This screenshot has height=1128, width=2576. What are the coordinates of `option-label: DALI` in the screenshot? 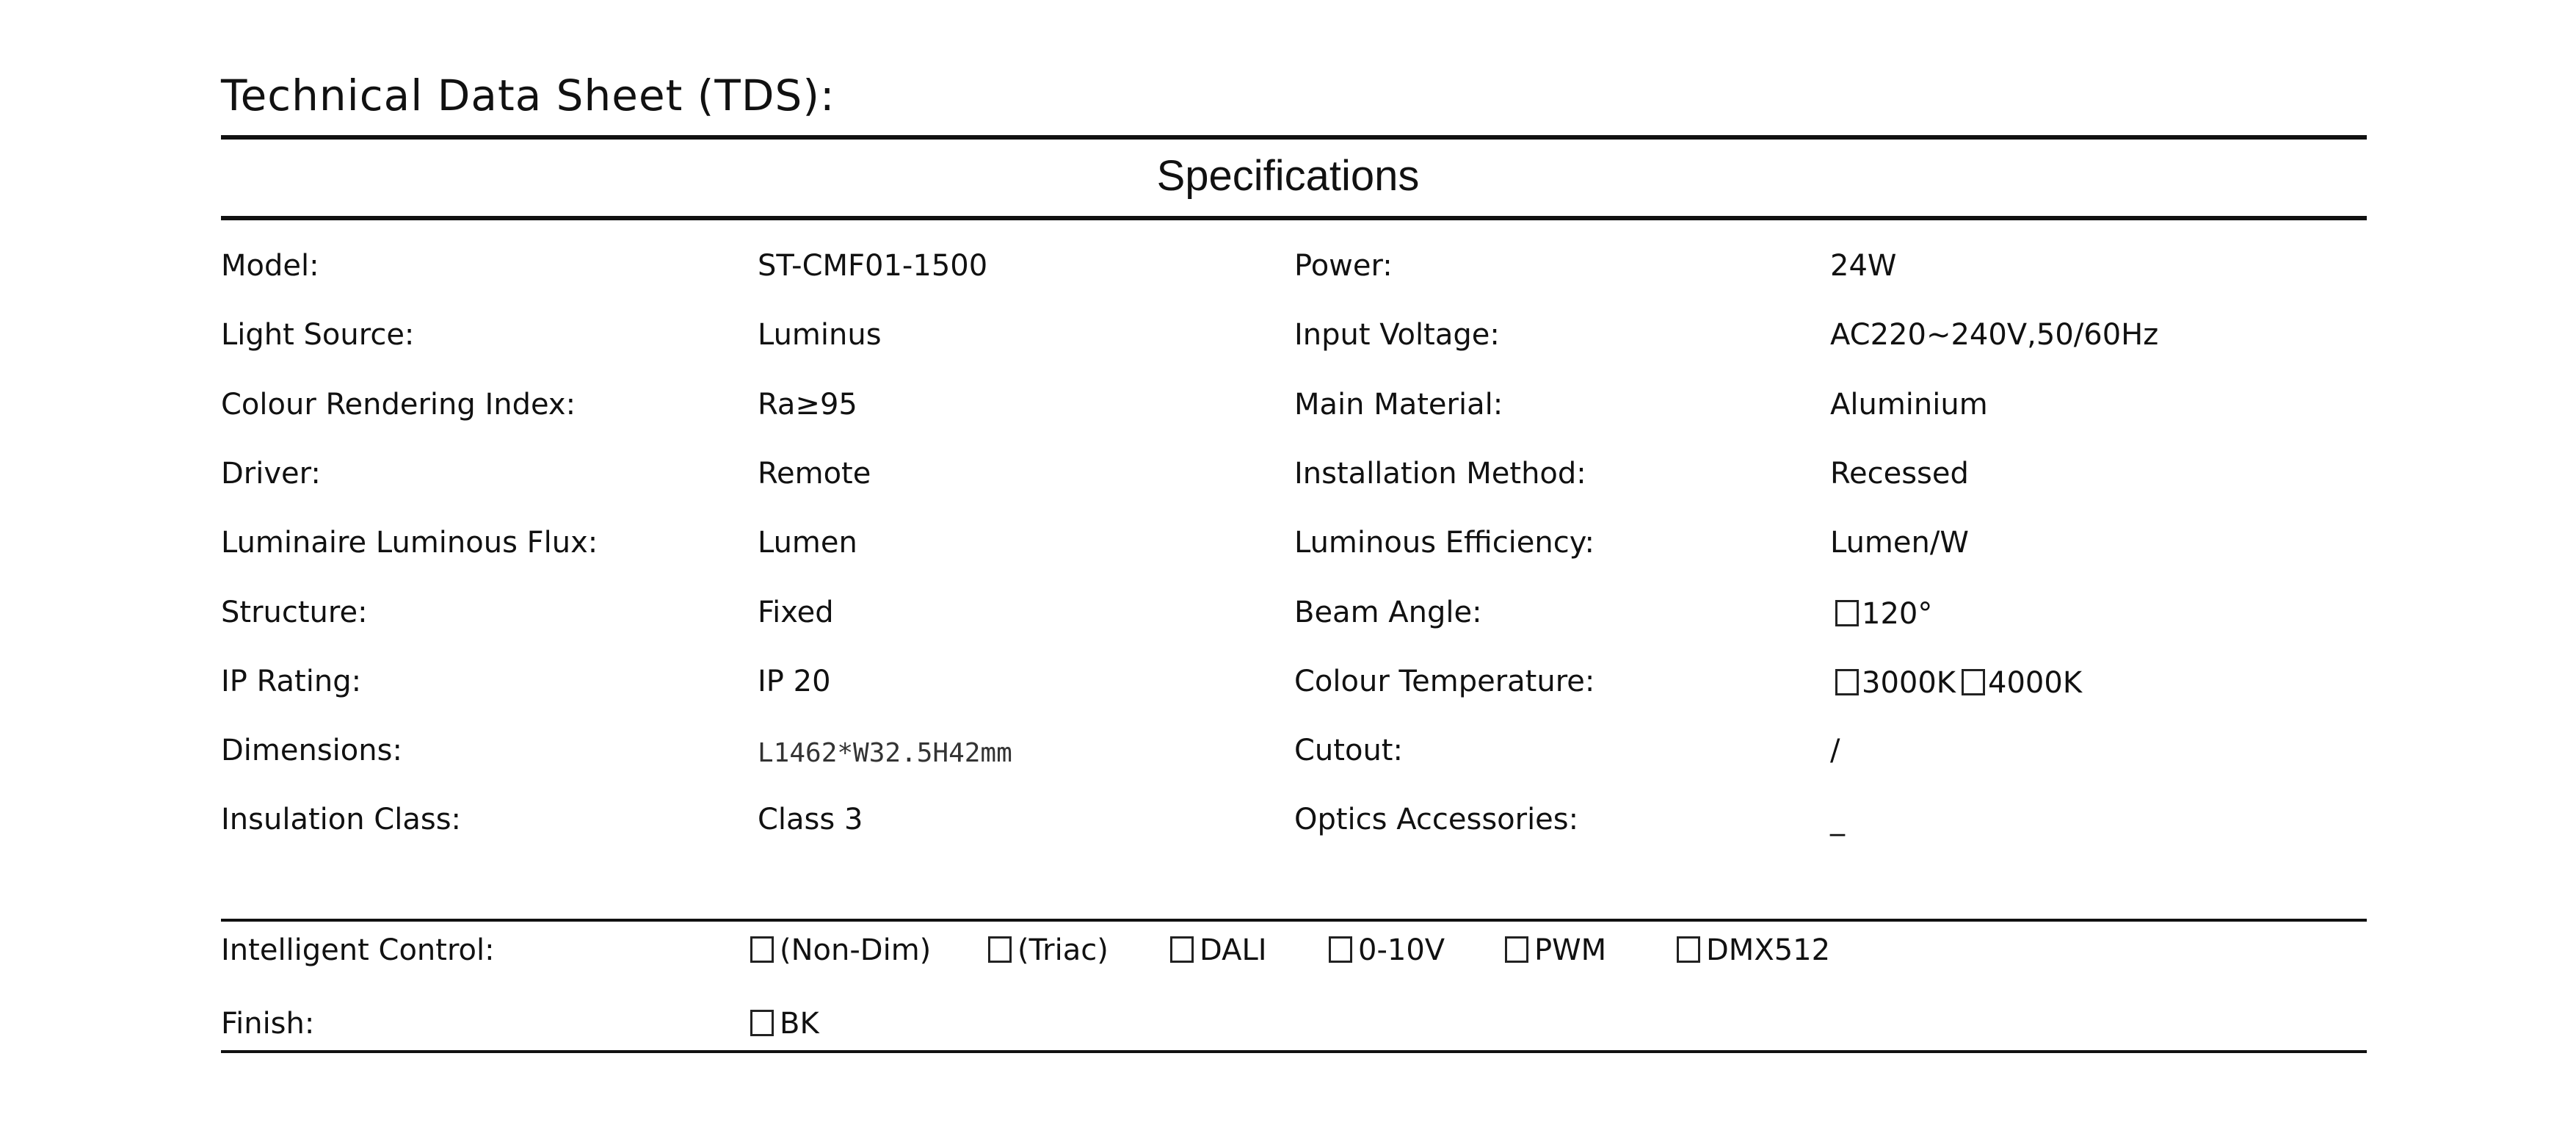 It's located at (1234, 950).